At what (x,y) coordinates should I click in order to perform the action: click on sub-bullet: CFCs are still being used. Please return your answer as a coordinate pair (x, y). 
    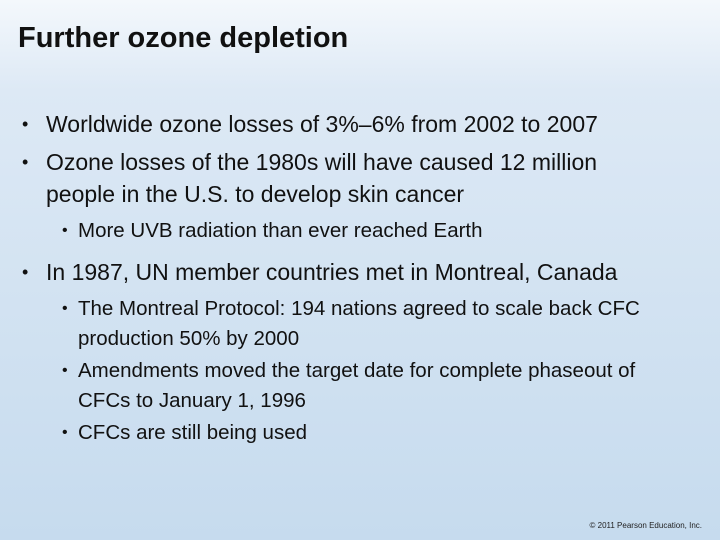
    Looking at the image, I should click on (365, 433).